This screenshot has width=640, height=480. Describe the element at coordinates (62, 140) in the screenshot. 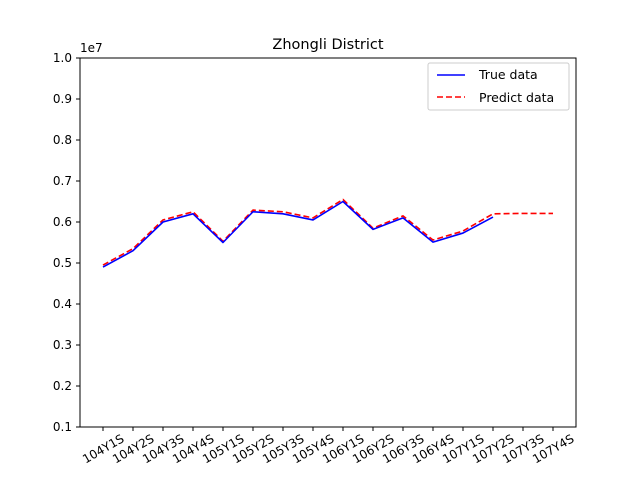

I see `y-tick-label: 0.8` at that location.